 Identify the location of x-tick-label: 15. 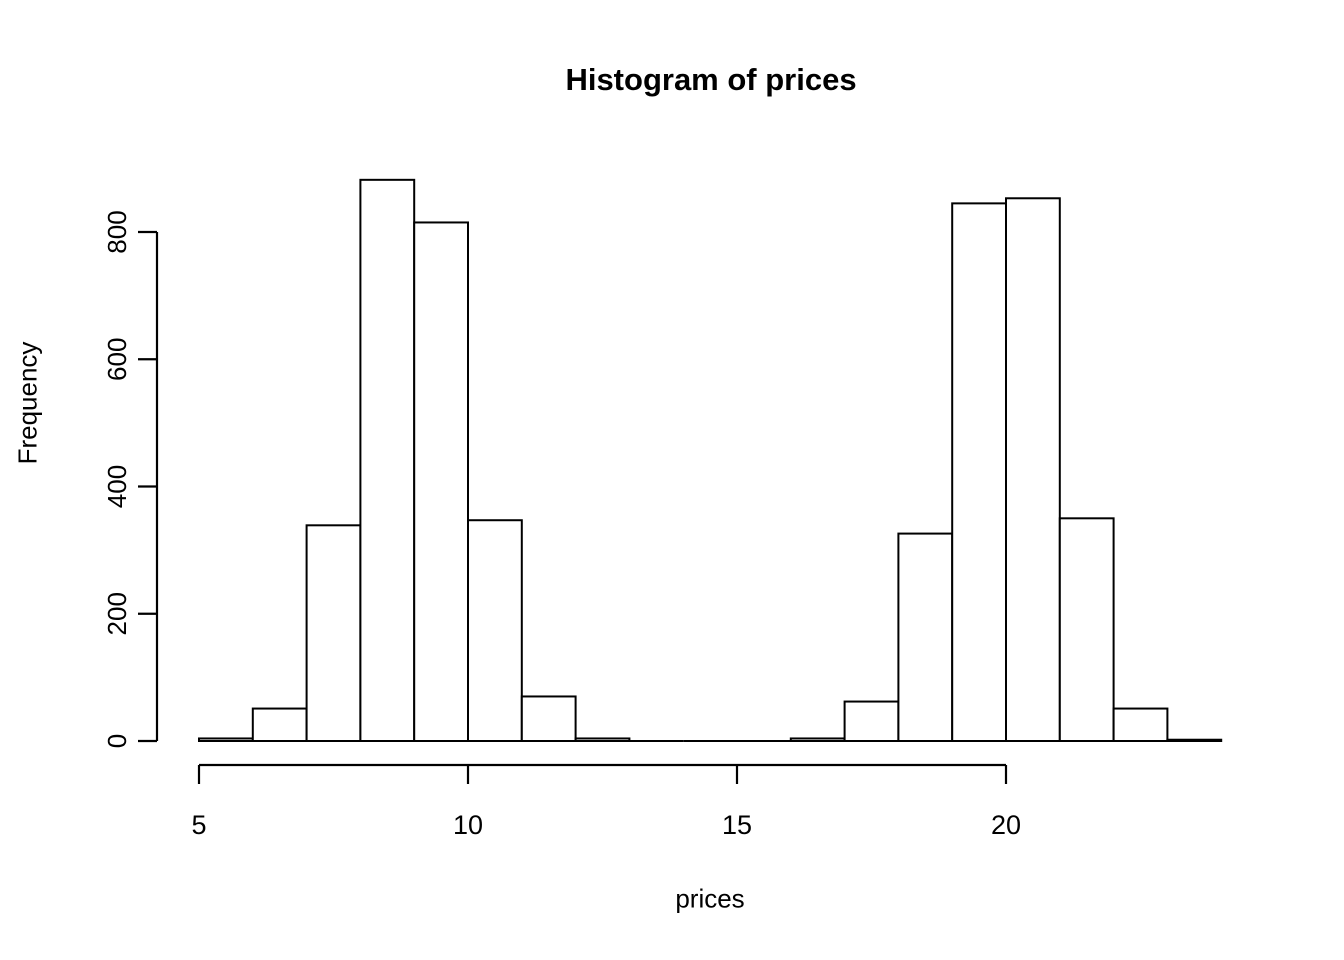
(737, 825).